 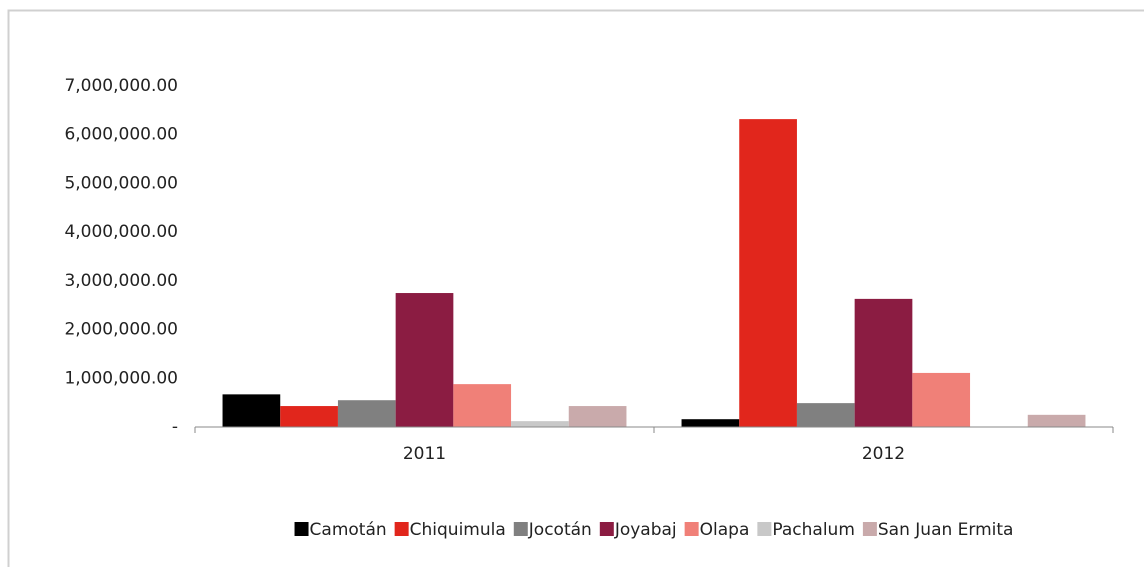 I want to click on x-tick-label: 2012, so click(x=883, y=454).